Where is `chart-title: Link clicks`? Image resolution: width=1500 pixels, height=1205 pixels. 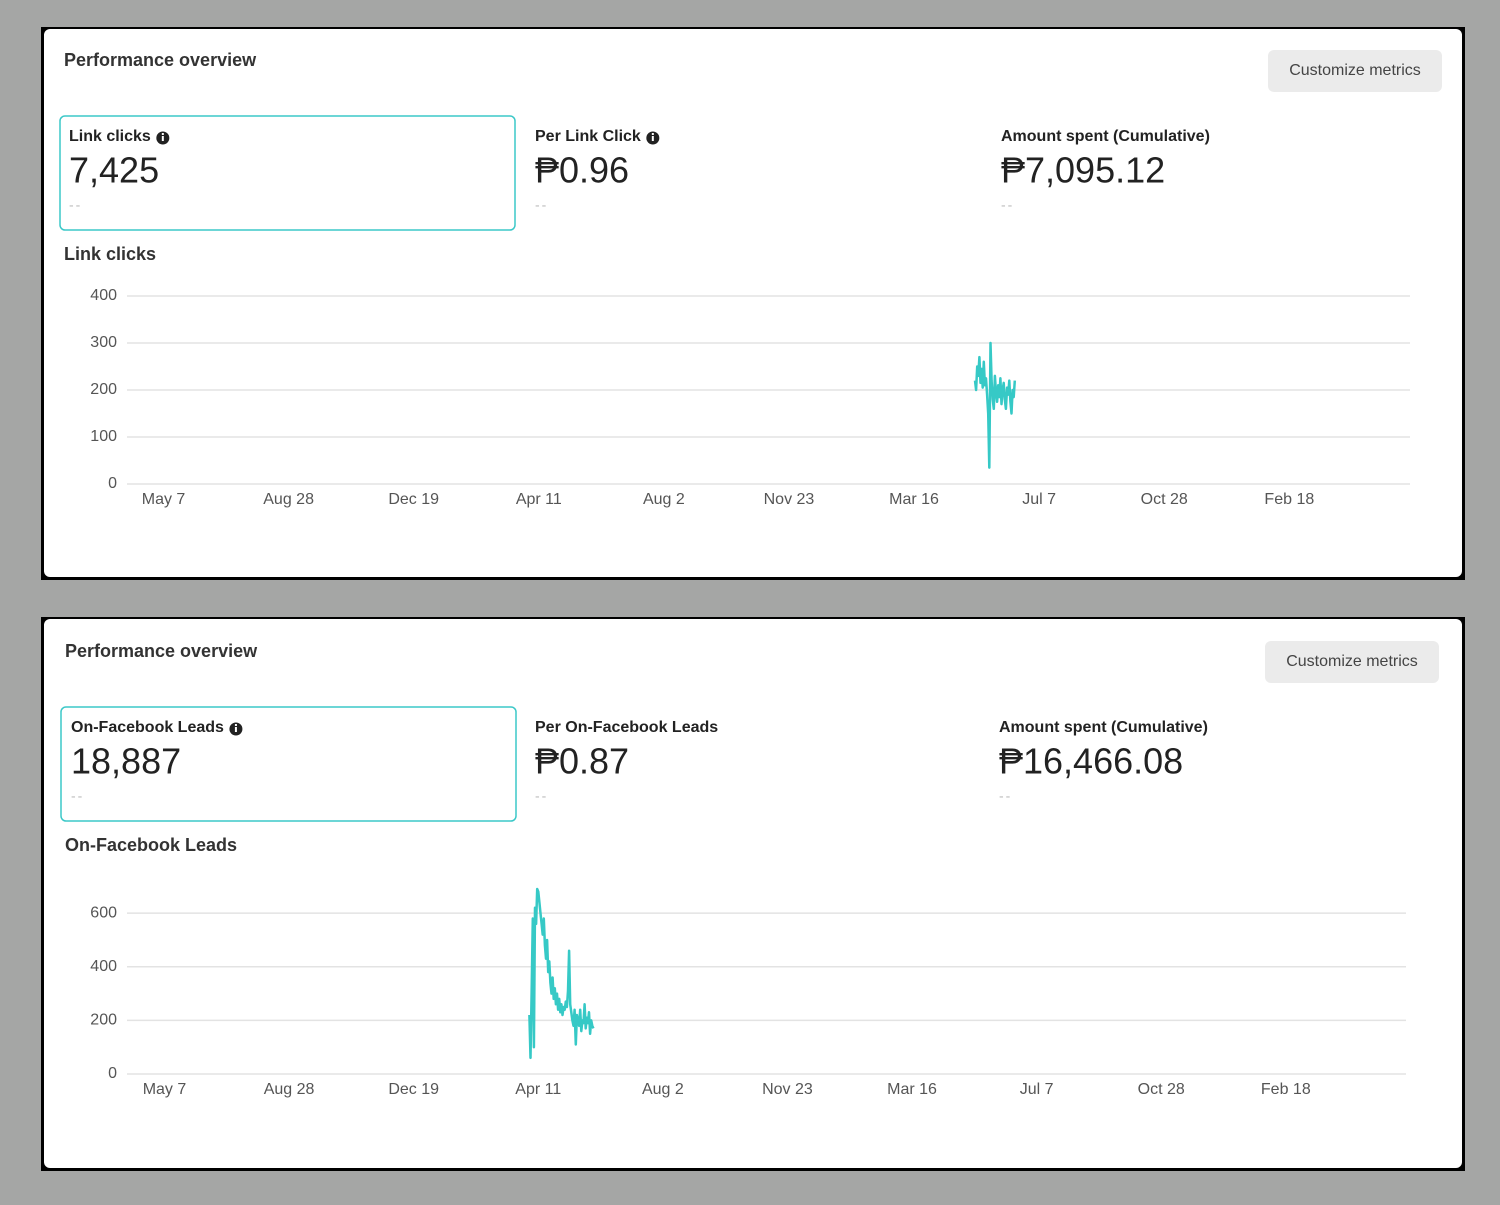
chart-title: Link clicks is located at coordinates (110, 254).